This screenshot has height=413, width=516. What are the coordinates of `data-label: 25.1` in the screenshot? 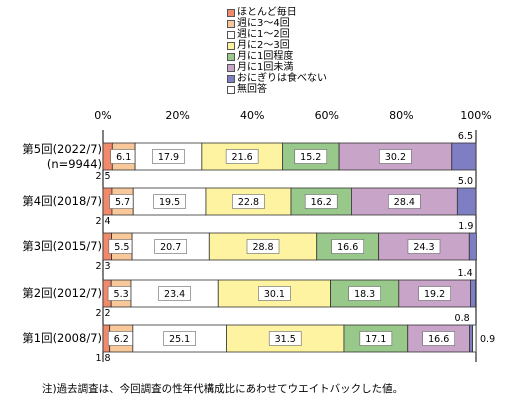 It's located at (179, 339).